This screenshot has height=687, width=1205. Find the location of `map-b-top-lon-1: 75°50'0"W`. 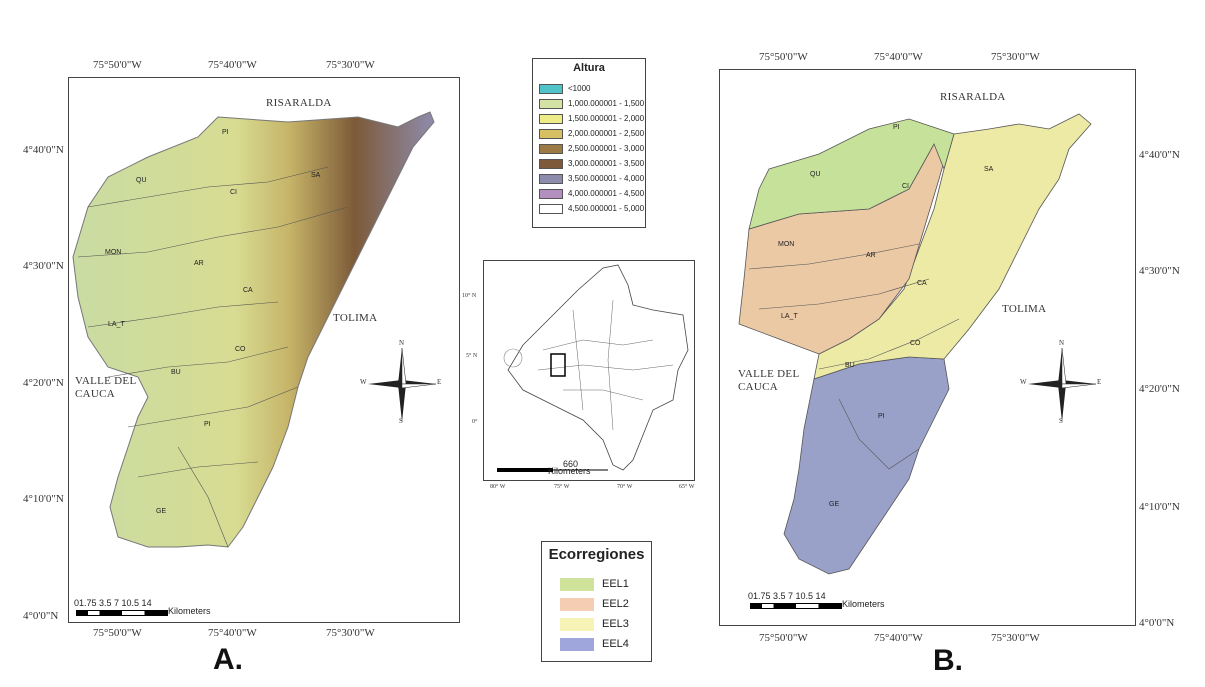

map-b-top-lon-1: 75°50'0"W is located at coordinates (783, 57).